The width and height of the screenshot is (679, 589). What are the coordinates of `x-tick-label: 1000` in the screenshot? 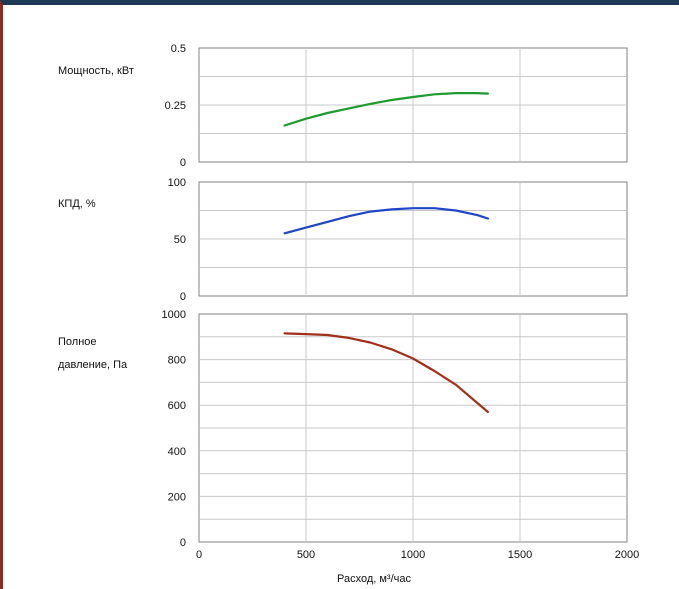 It's located at (413, 555).